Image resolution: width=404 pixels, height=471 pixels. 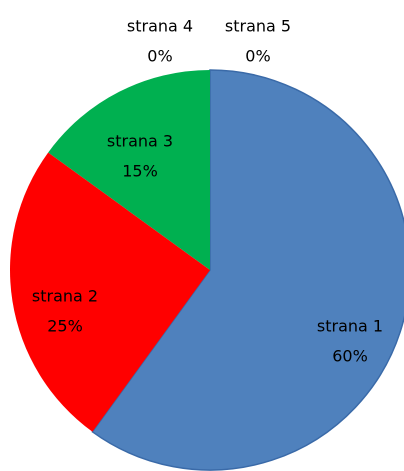 What do you see at coordinates (350, 356) in the screenshot?
I see `slice-value-label: 60%` at bounding box center [350, 356].